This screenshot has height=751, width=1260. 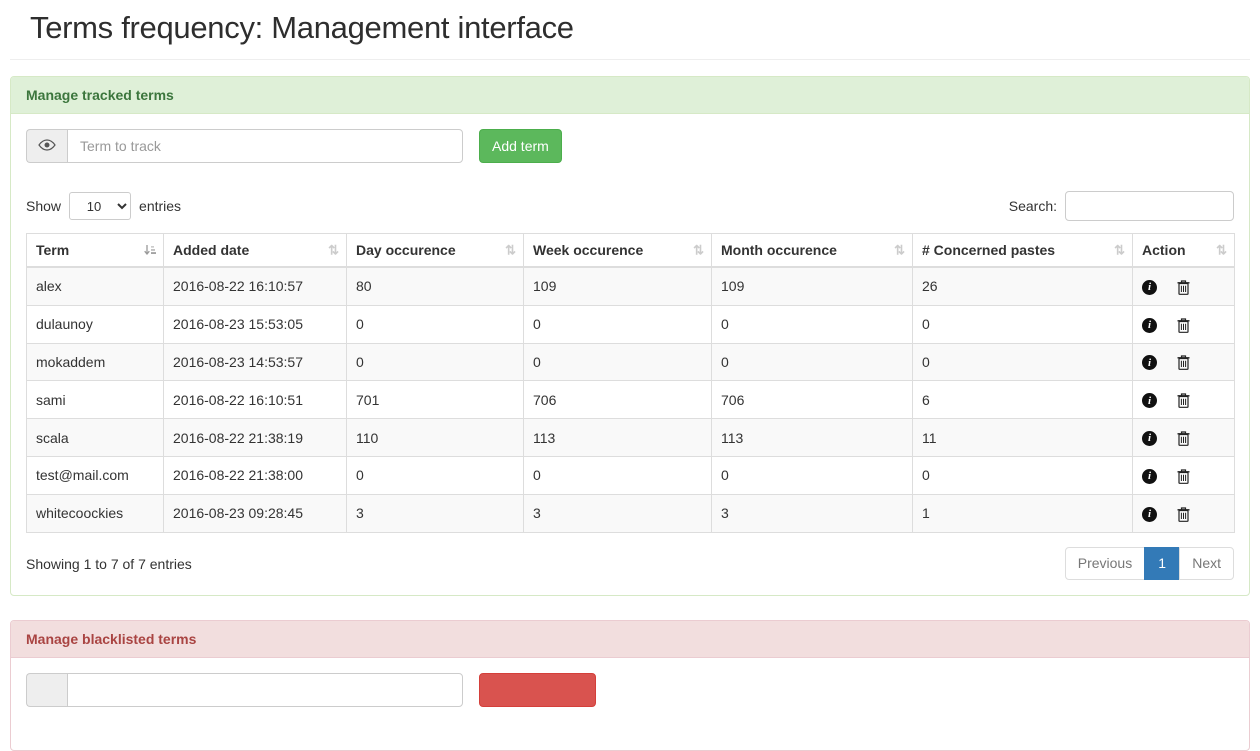 What do you see at coordinates (537, 690) in the screenshot?
I see `add-blacklist-button` at bounding box center [537, 690].